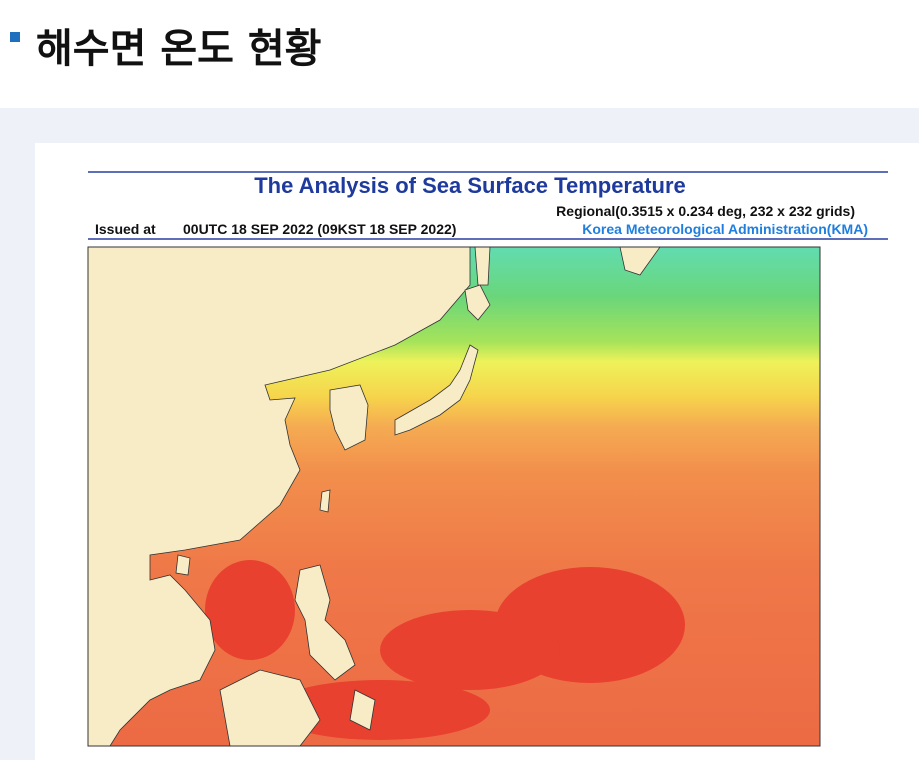 This screenshot has height=764, width=919. I want to click on agency: Korea Meteorological Administration(KMA), so click(725, 229).